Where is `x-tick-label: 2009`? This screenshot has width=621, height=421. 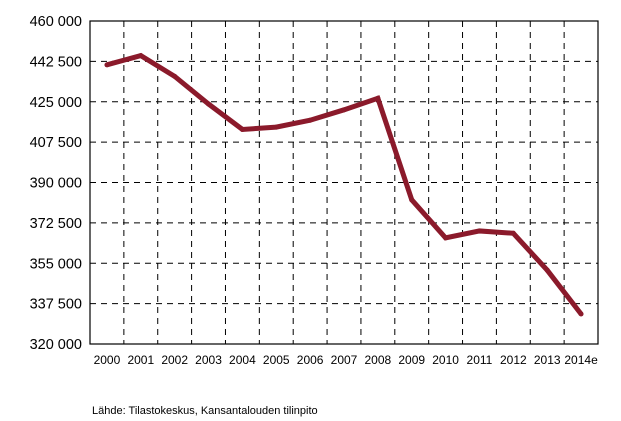
x-tick-label: 2009 is located at coordinates (411, 360).